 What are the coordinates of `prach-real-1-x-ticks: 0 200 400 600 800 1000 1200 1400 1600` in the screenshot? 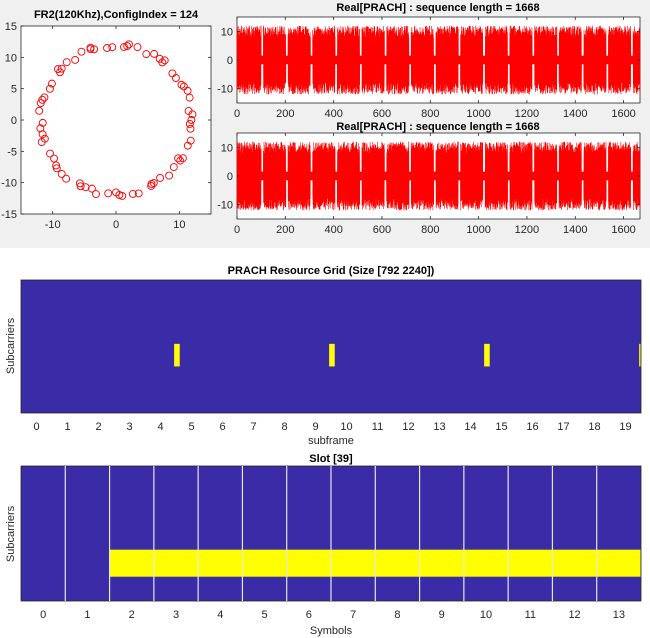 It's located at (435, 68).